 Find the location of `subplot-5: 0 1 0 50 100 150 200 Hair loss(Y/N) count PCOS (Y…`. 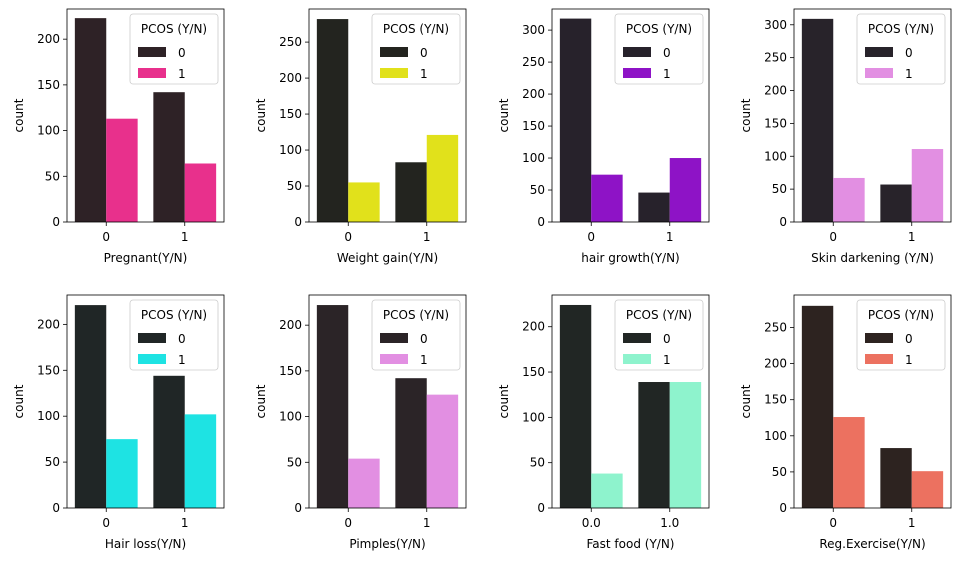

subplot-5: 0 1 0 50 100 150 200 Hair loss(Y/N) count PCOS (Y… is located at coordinates (118, 422).